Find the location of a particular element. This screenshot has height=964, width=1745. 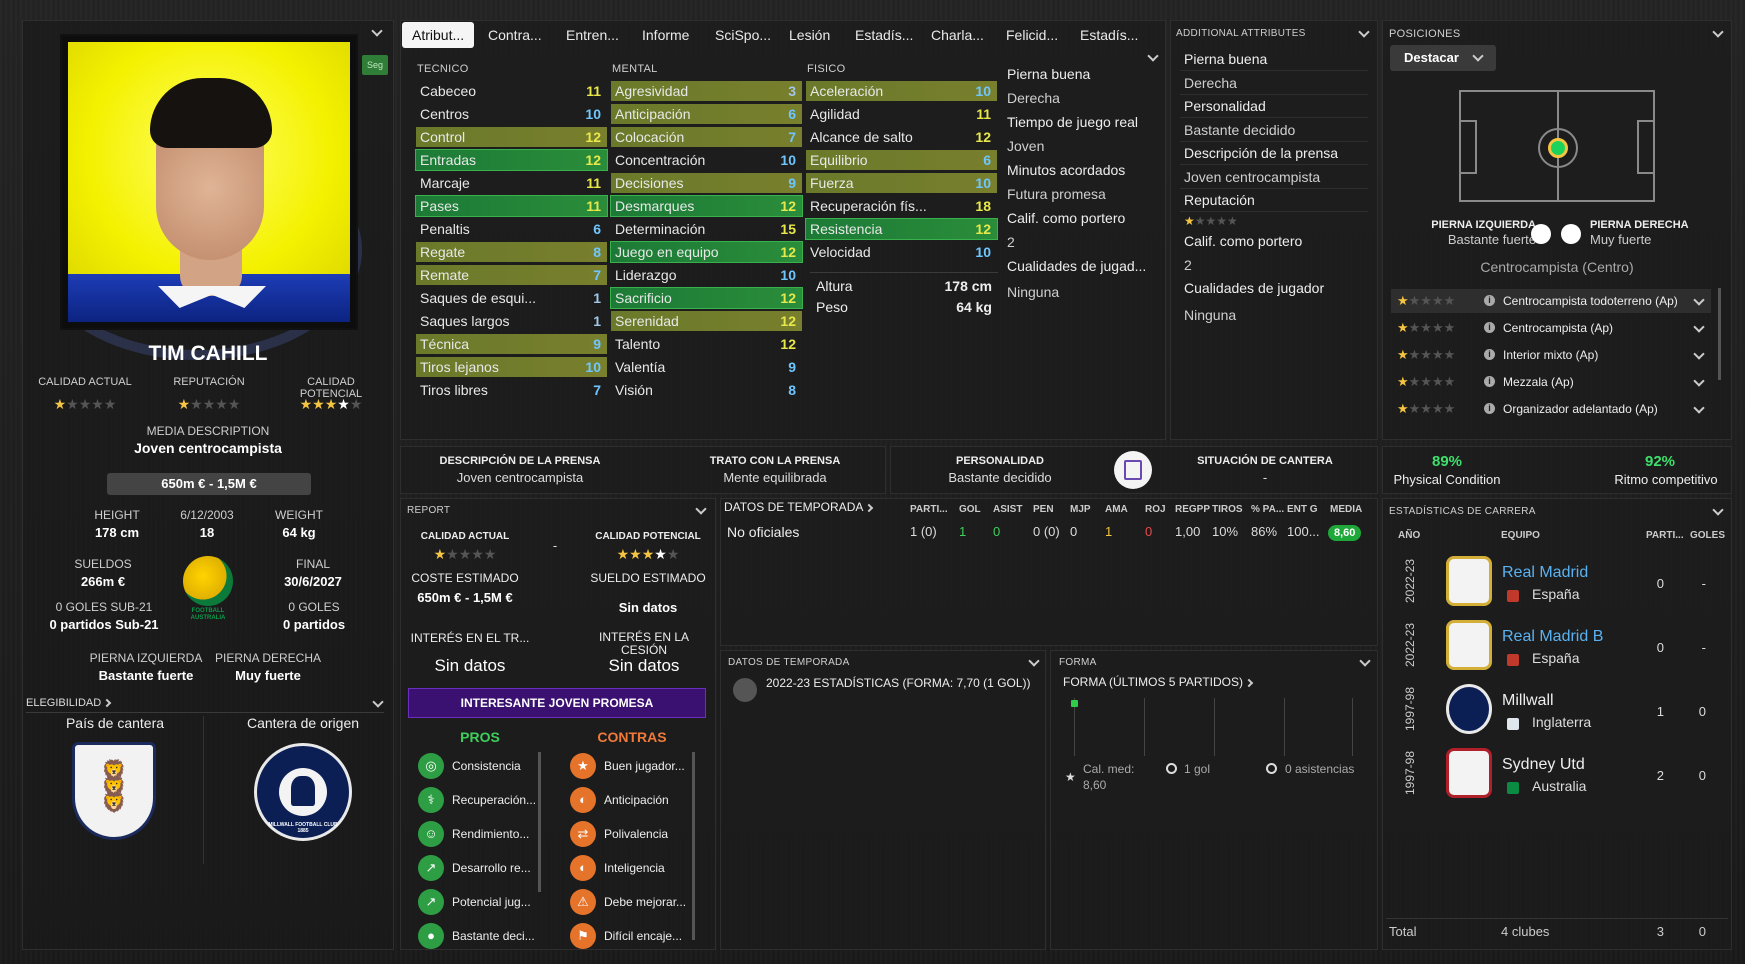

con-item: ◐ Anticipación is located at coordinates (629, 800).